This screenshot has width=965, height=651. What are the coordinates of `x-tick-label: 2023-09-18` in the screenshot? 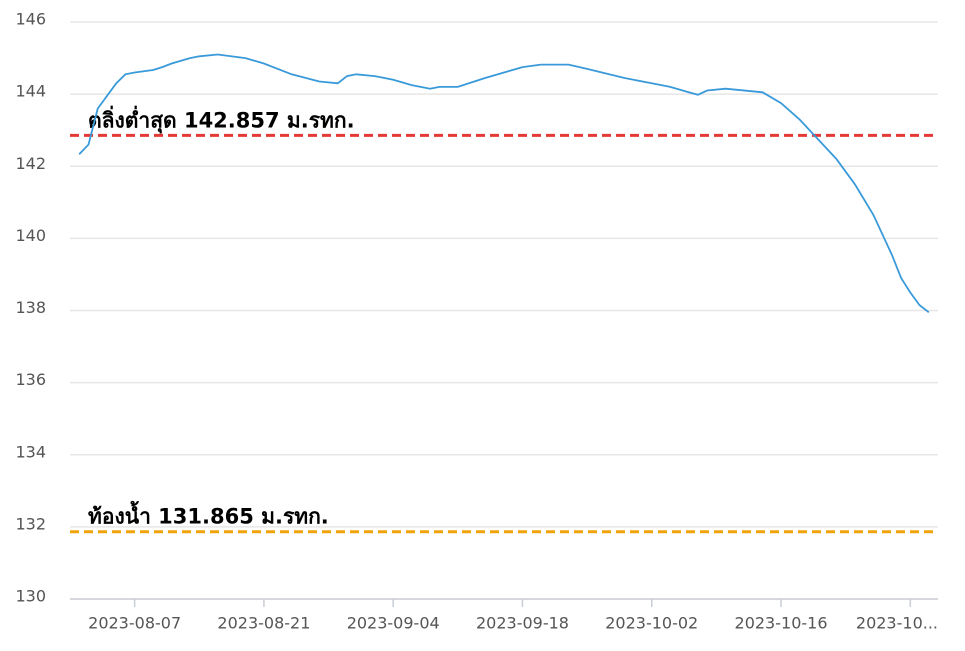 It's located at (522, 623).